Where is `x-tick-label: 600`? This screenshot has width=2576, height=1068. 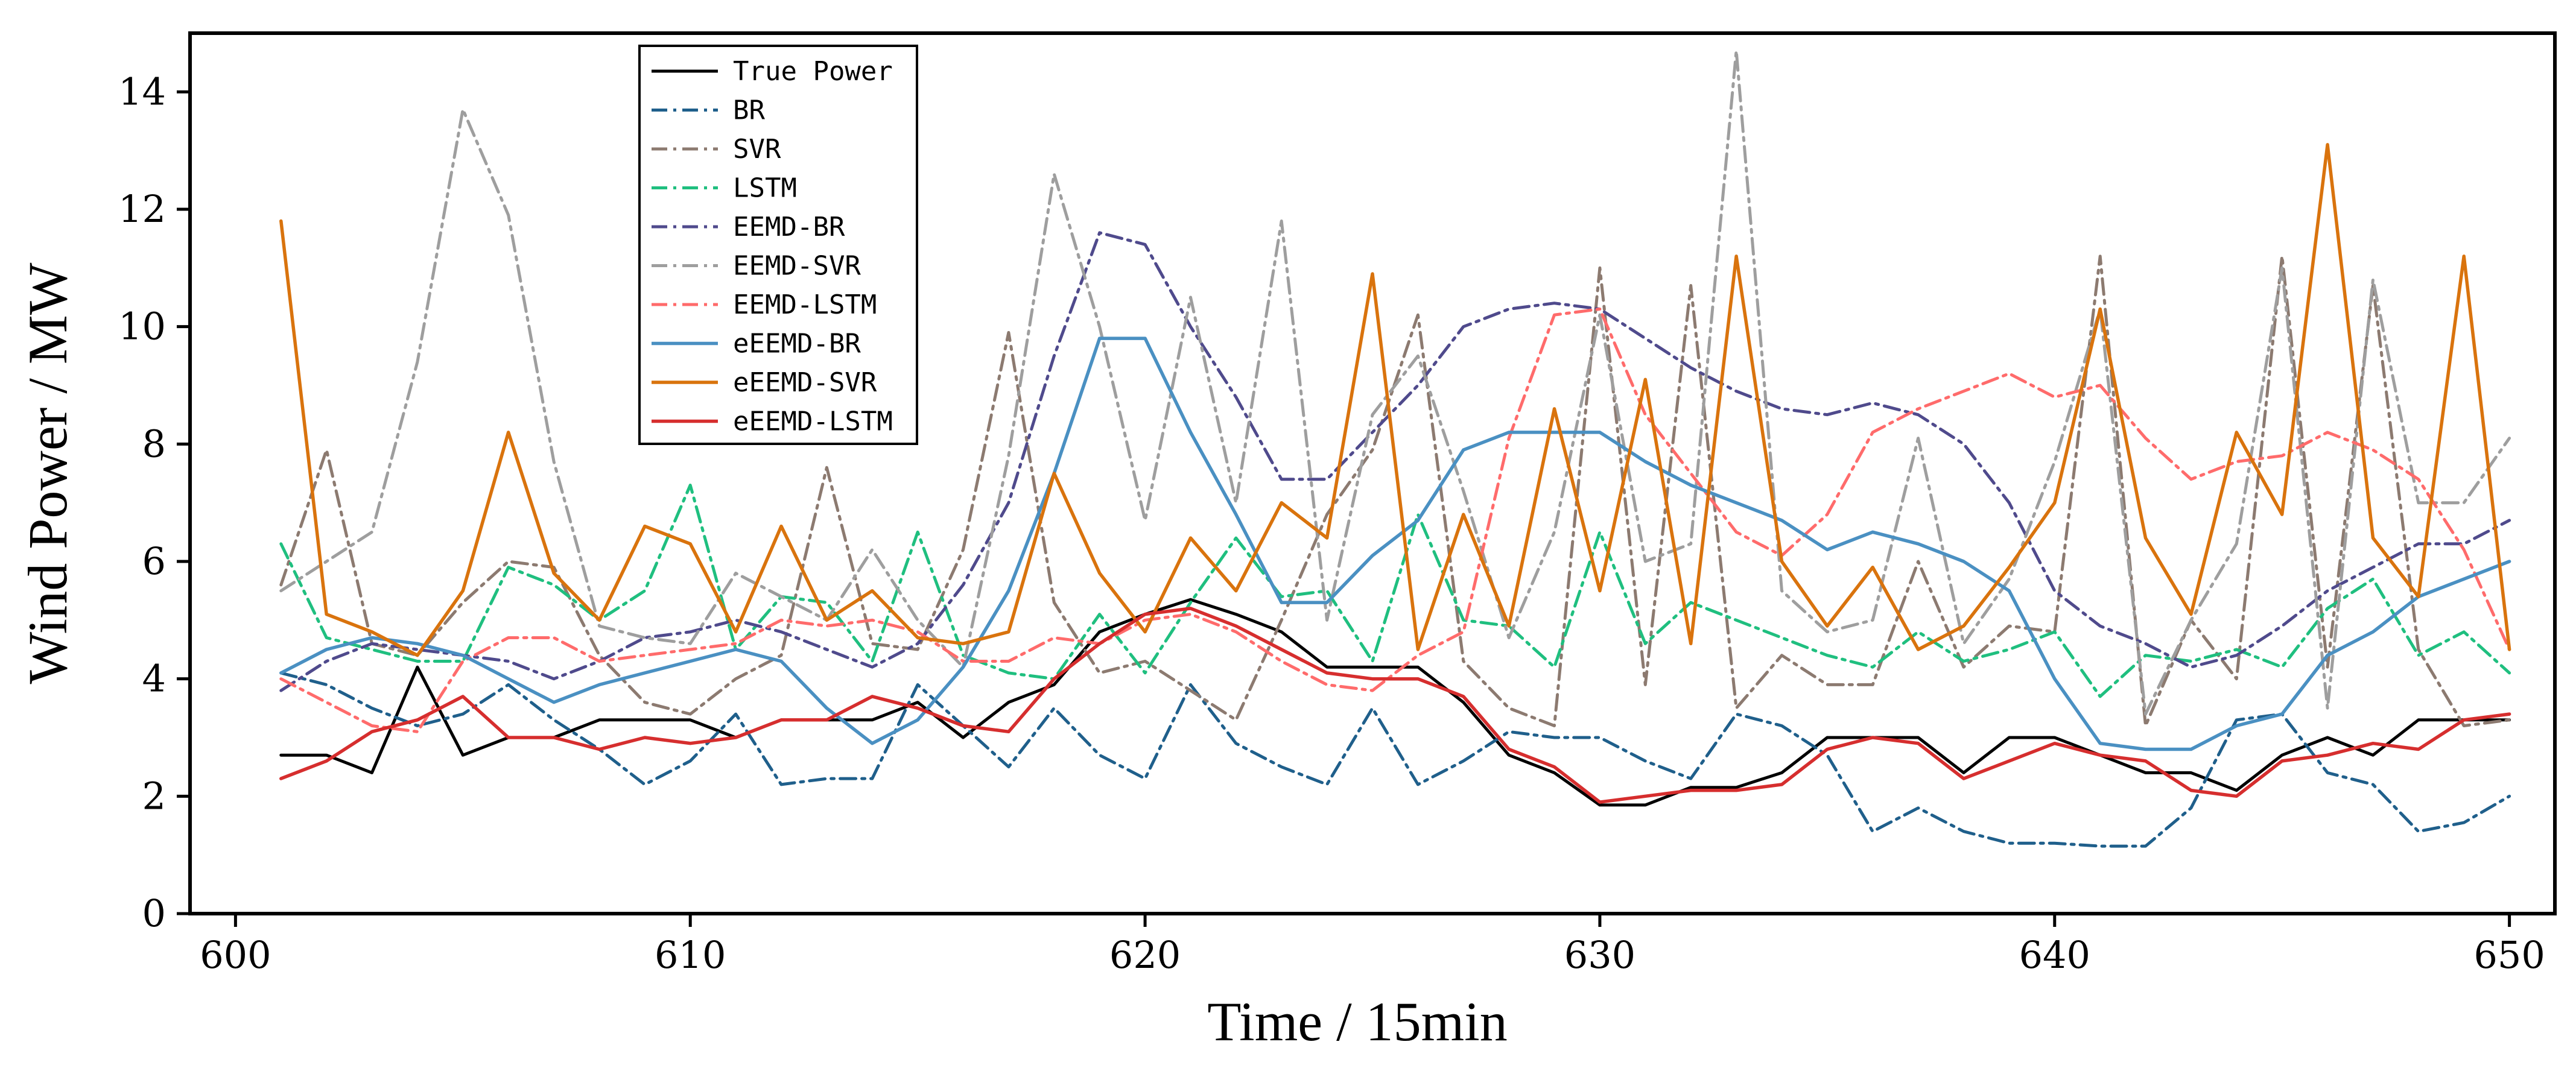 x-tick-label: 600 is located at coordinates (235, 955).